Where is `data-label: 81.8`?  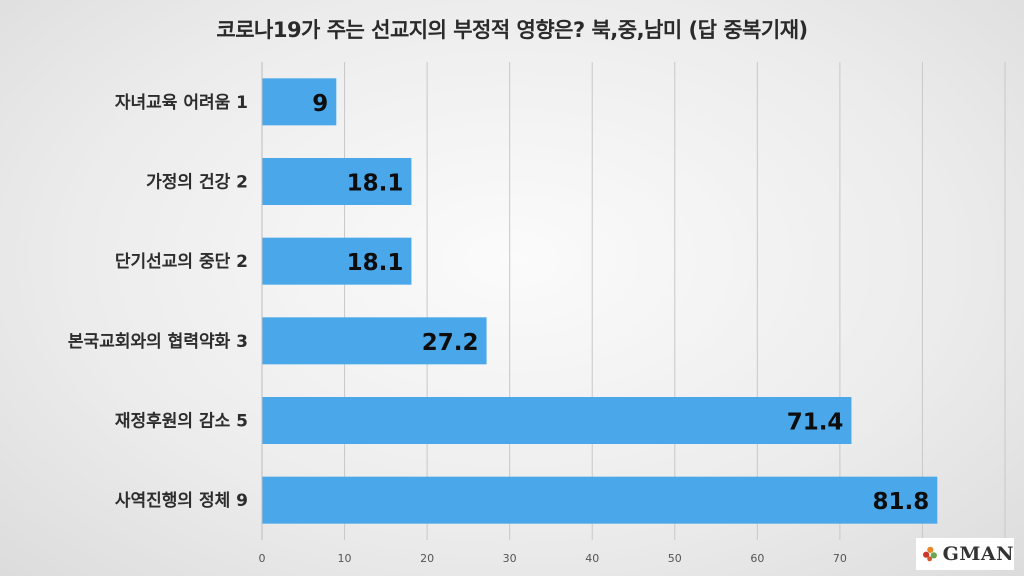
data-label: 81.8 is located at coordinates (901, 502).